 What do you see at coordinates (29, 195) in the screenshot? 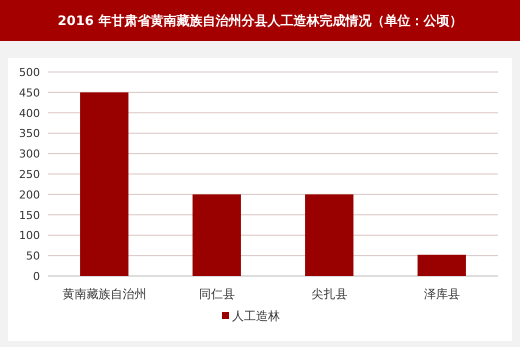
I see `y-tick-label: 200` at bounding box center [29, 195].